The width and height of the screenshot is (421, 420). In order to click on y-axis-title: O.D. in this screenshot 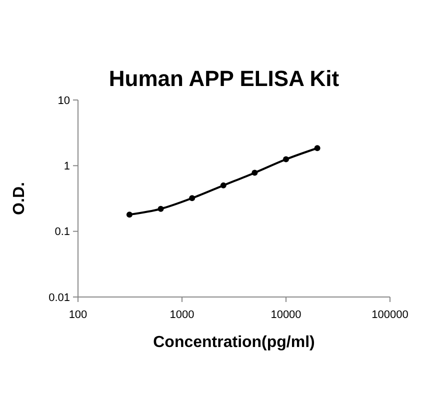, I will do `click(19, 198)`.